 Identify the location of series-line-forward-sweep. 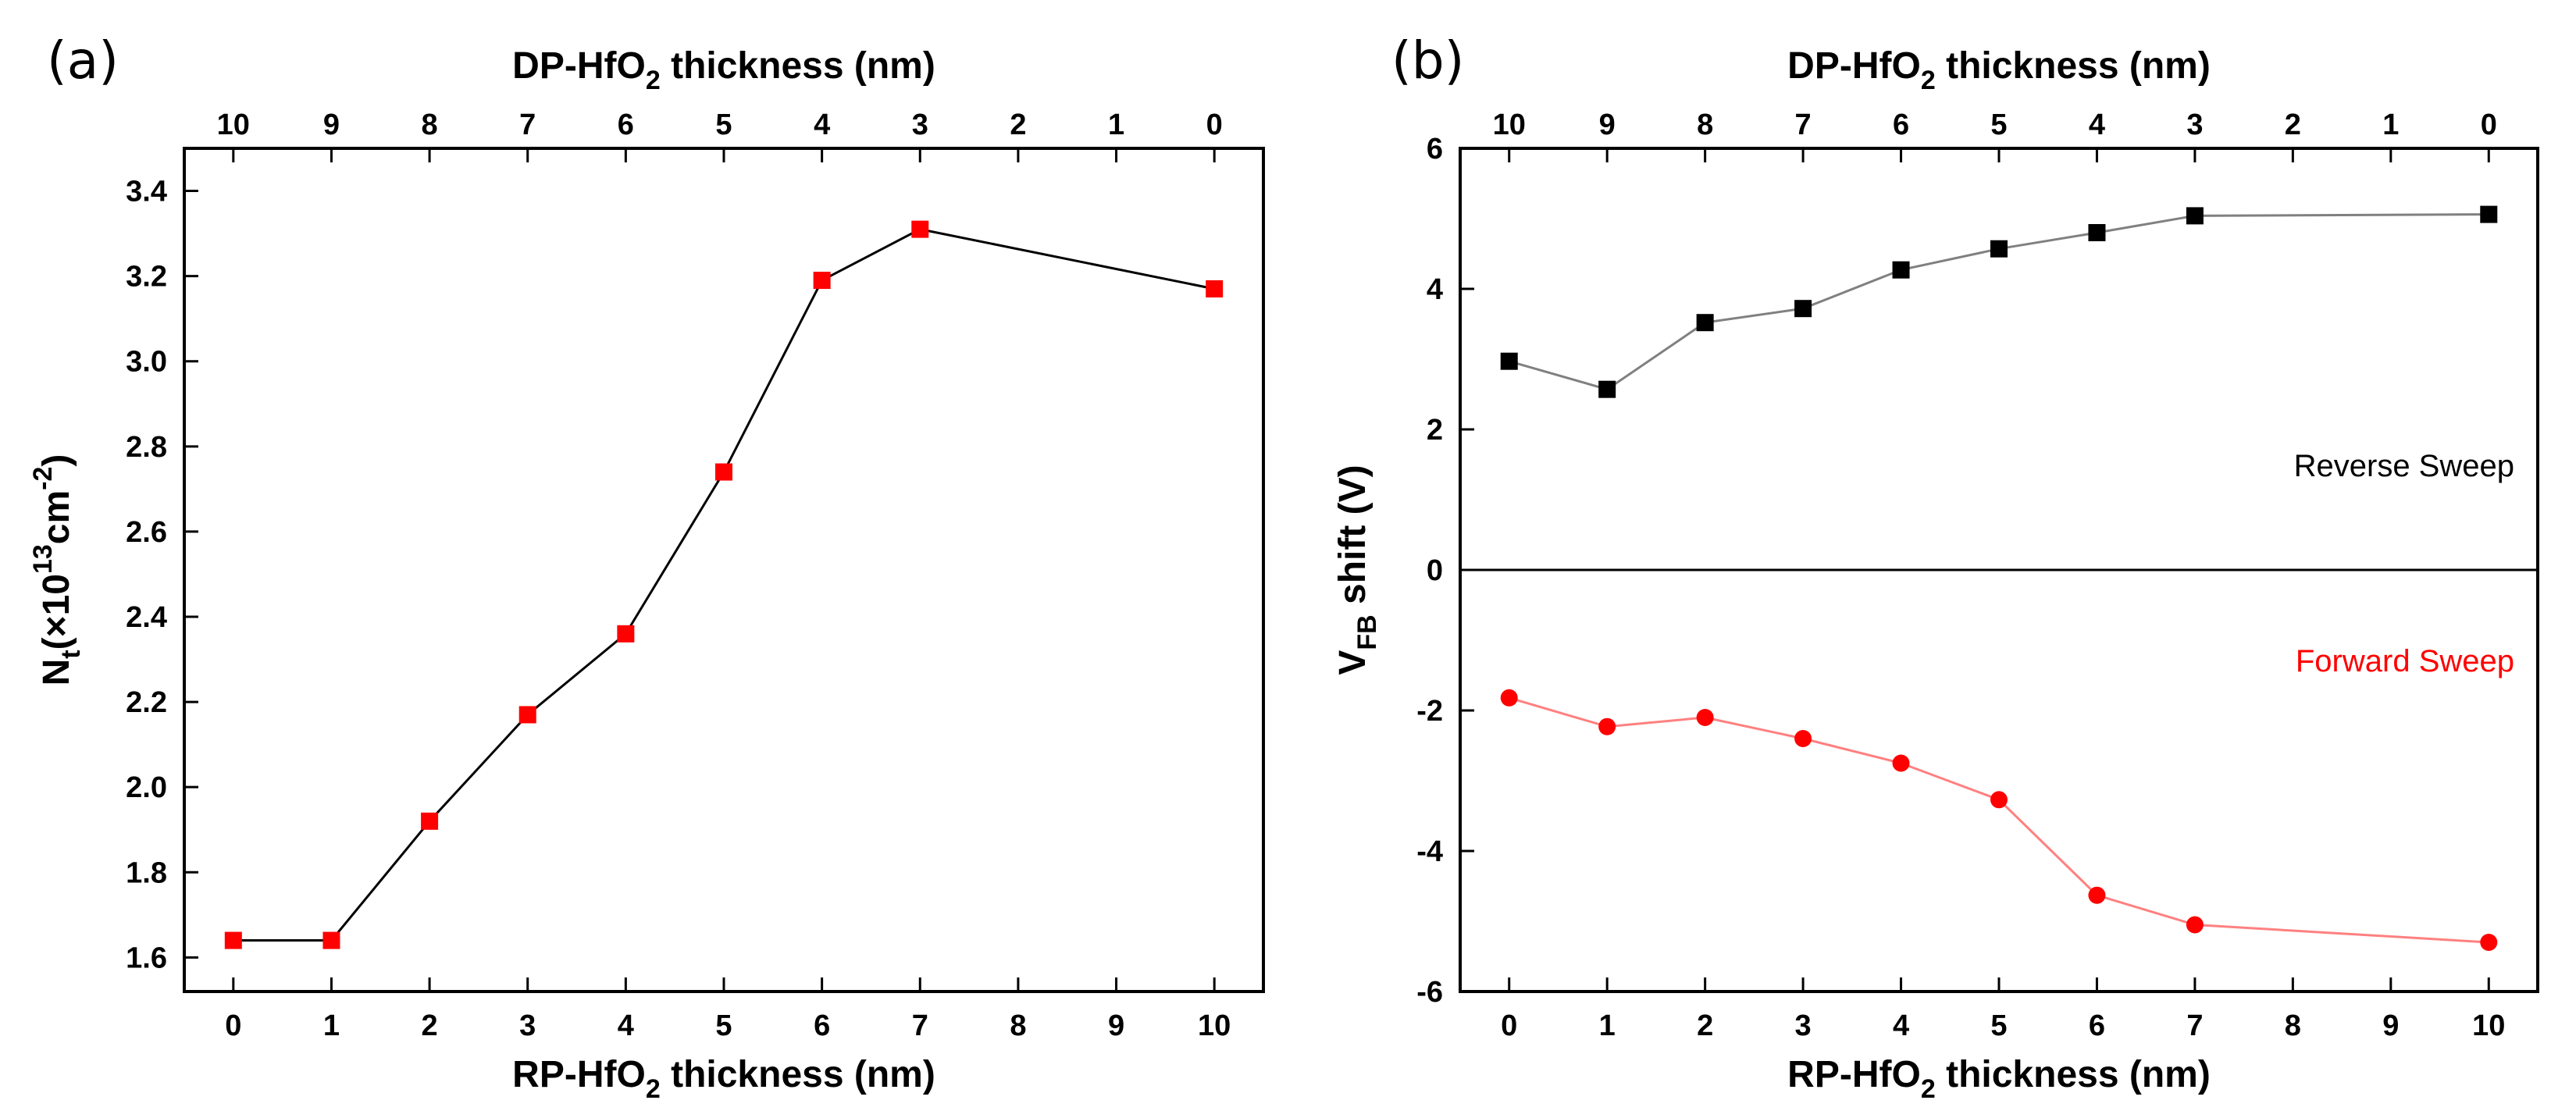
(1999, 820).